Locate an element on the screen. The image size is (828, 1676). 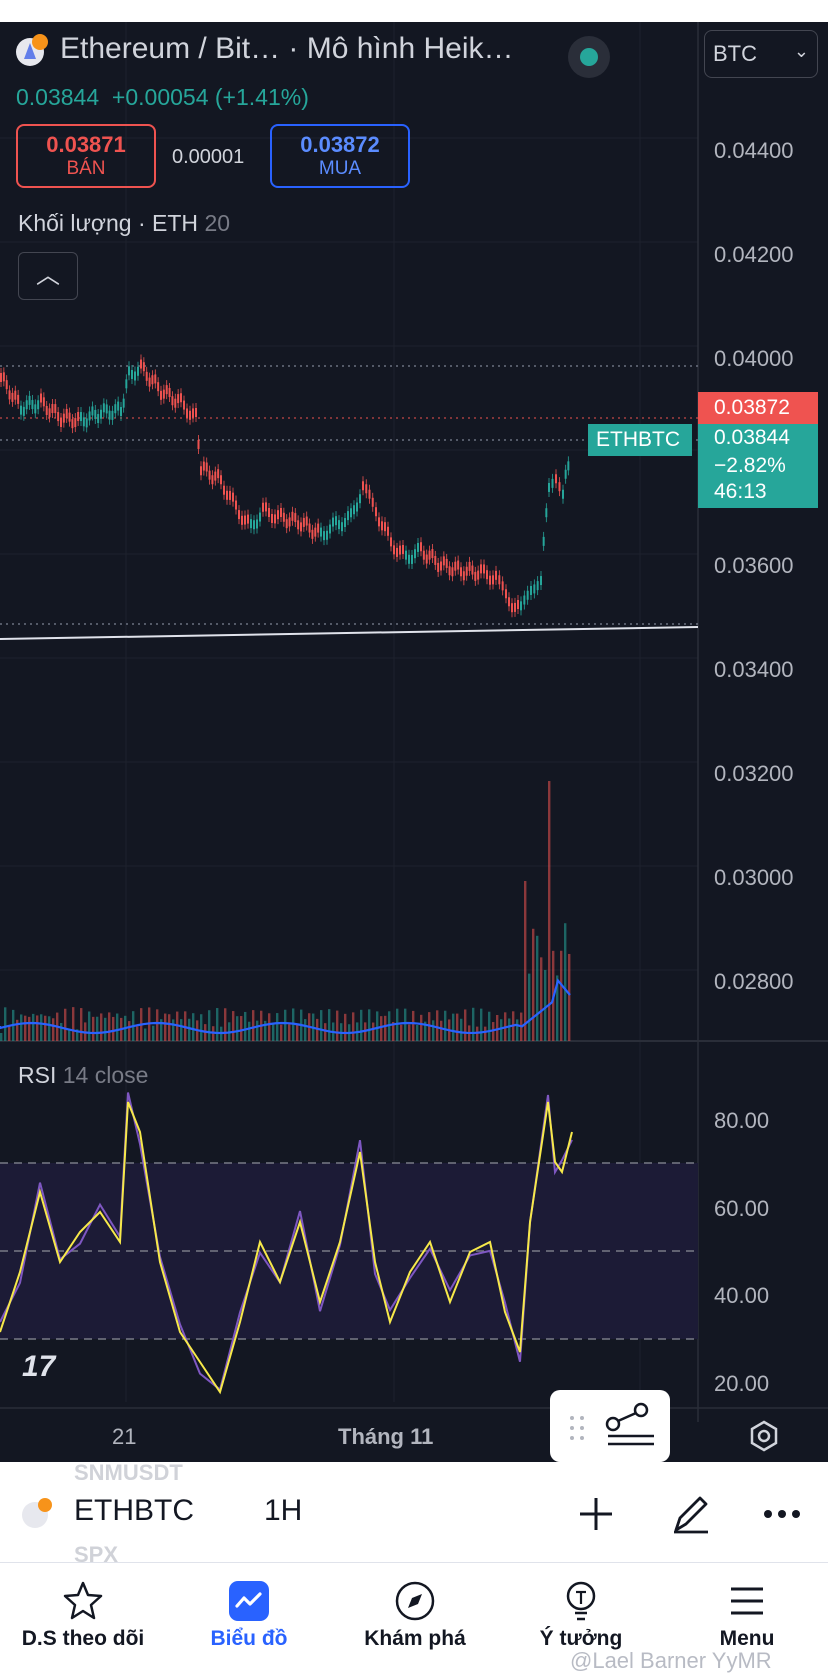
last-price-tag: 0.03844 −2.82% 46:13 is located at coordinates (758, 466).